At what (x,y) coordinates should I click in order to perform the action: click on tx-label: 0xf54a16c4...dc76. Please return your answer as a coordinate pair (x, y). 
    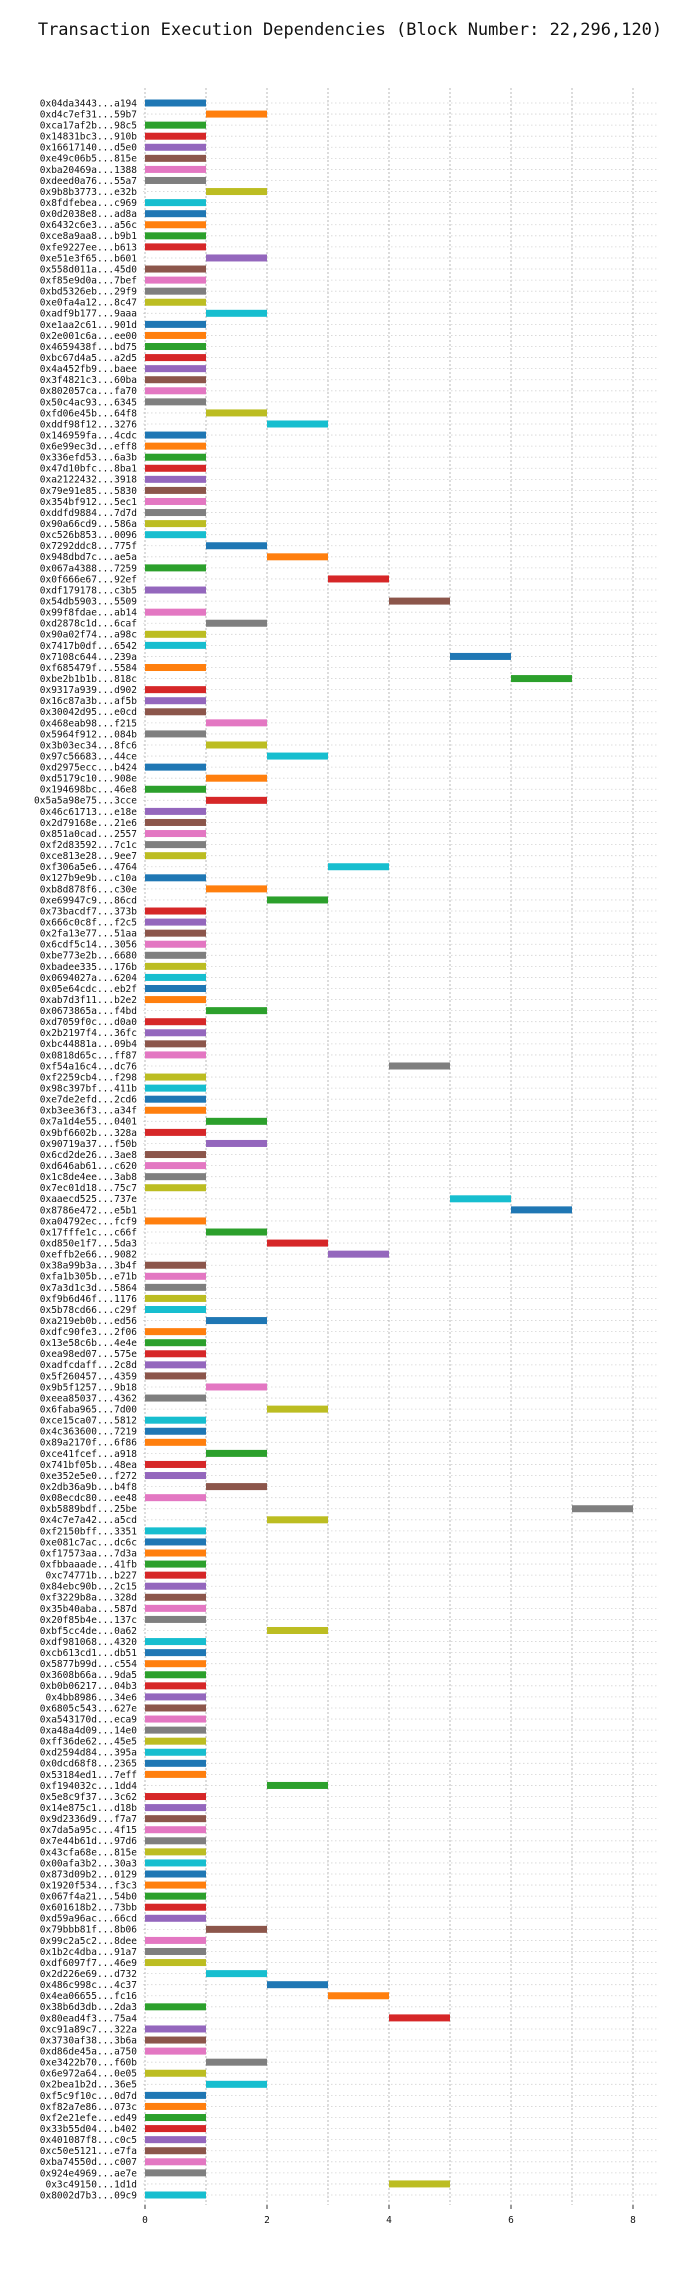
    Looking at the image, I should click on (89, 1066).